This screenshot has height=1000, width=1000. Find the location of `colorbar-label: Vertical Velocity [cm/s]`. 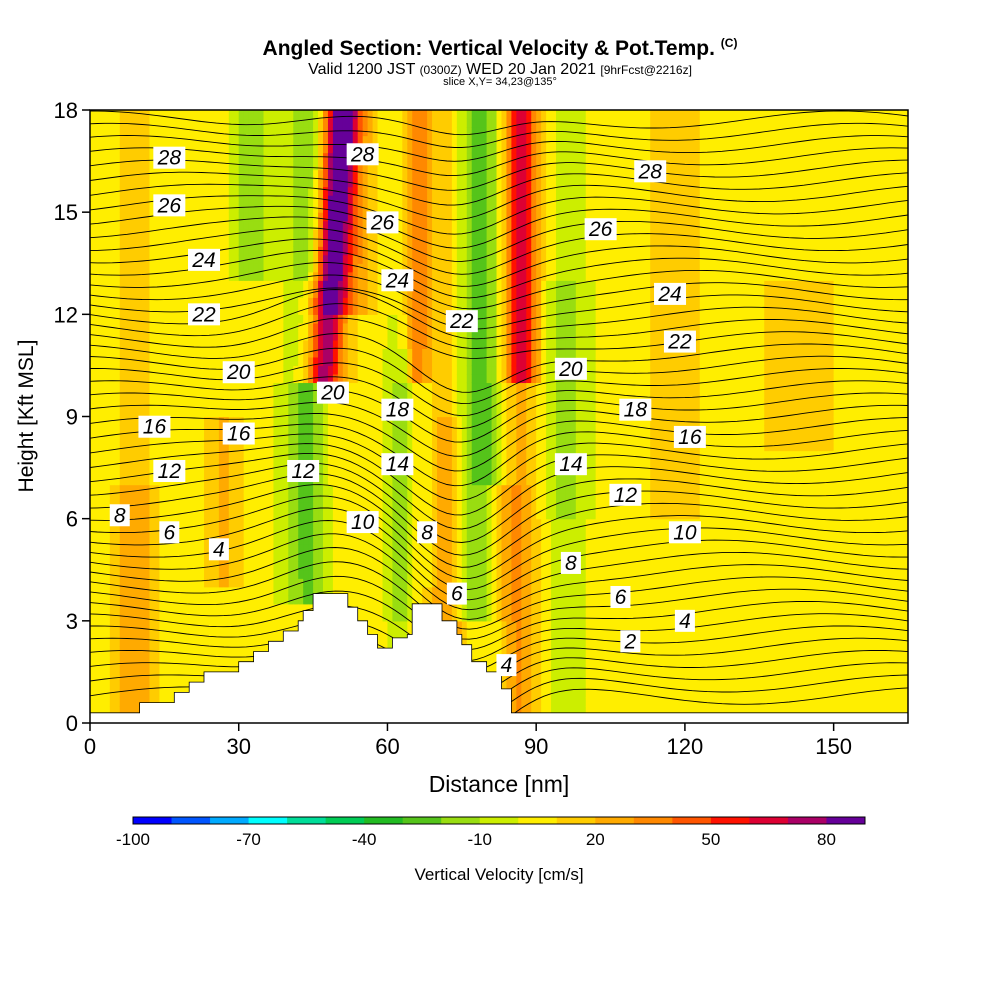

colorbar-label: Vertical Velocity [cm/s] is located at coordinates (498, 874).